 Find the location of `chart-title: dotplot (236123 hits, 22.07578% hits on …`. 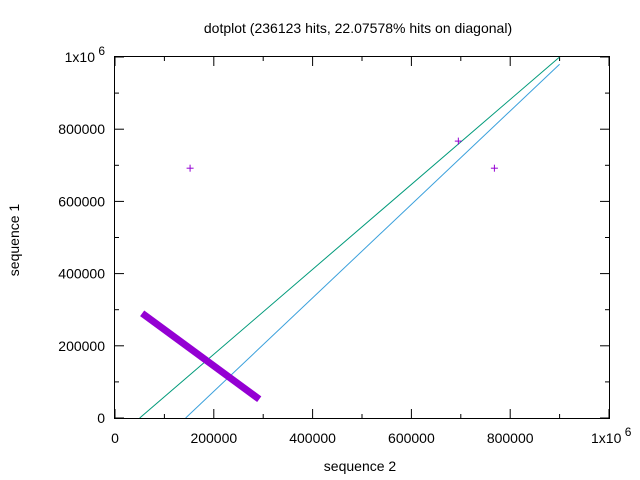

chart-title: dotplot (236123 hits, 22.07578% hits on … is located at coordinates (358, 28).